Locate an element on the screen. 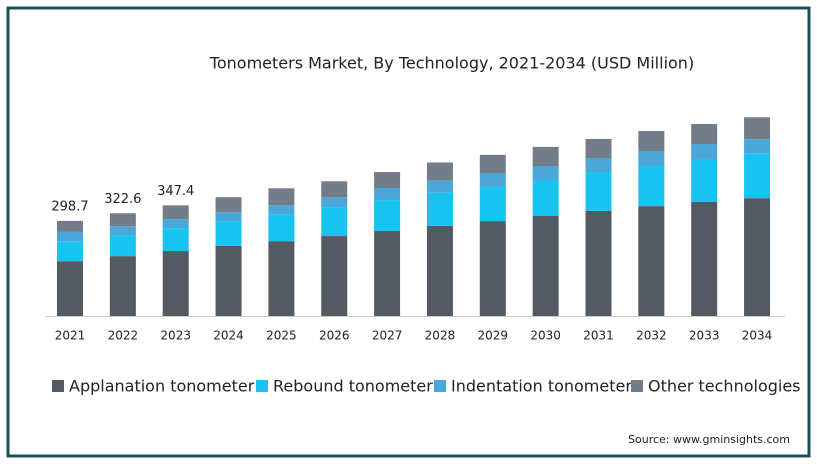  x-tick-label: 2026 is located at coordinates (334, 336).